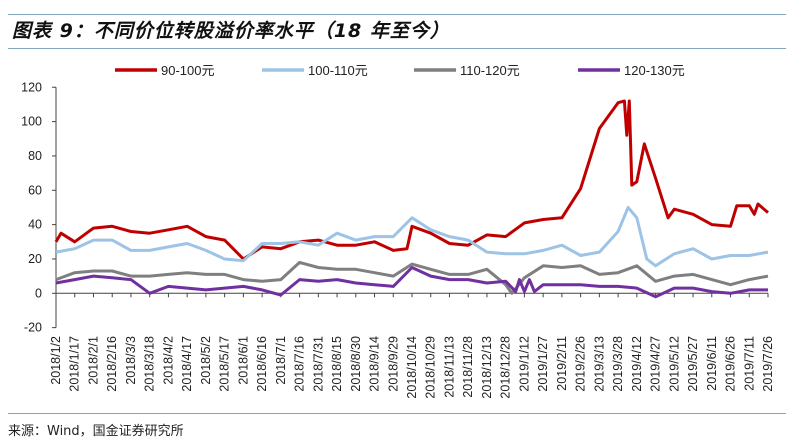  Describe the element at coordinates (31, 87) in the screenshot. I see `y-tick-label: 120` at that location.